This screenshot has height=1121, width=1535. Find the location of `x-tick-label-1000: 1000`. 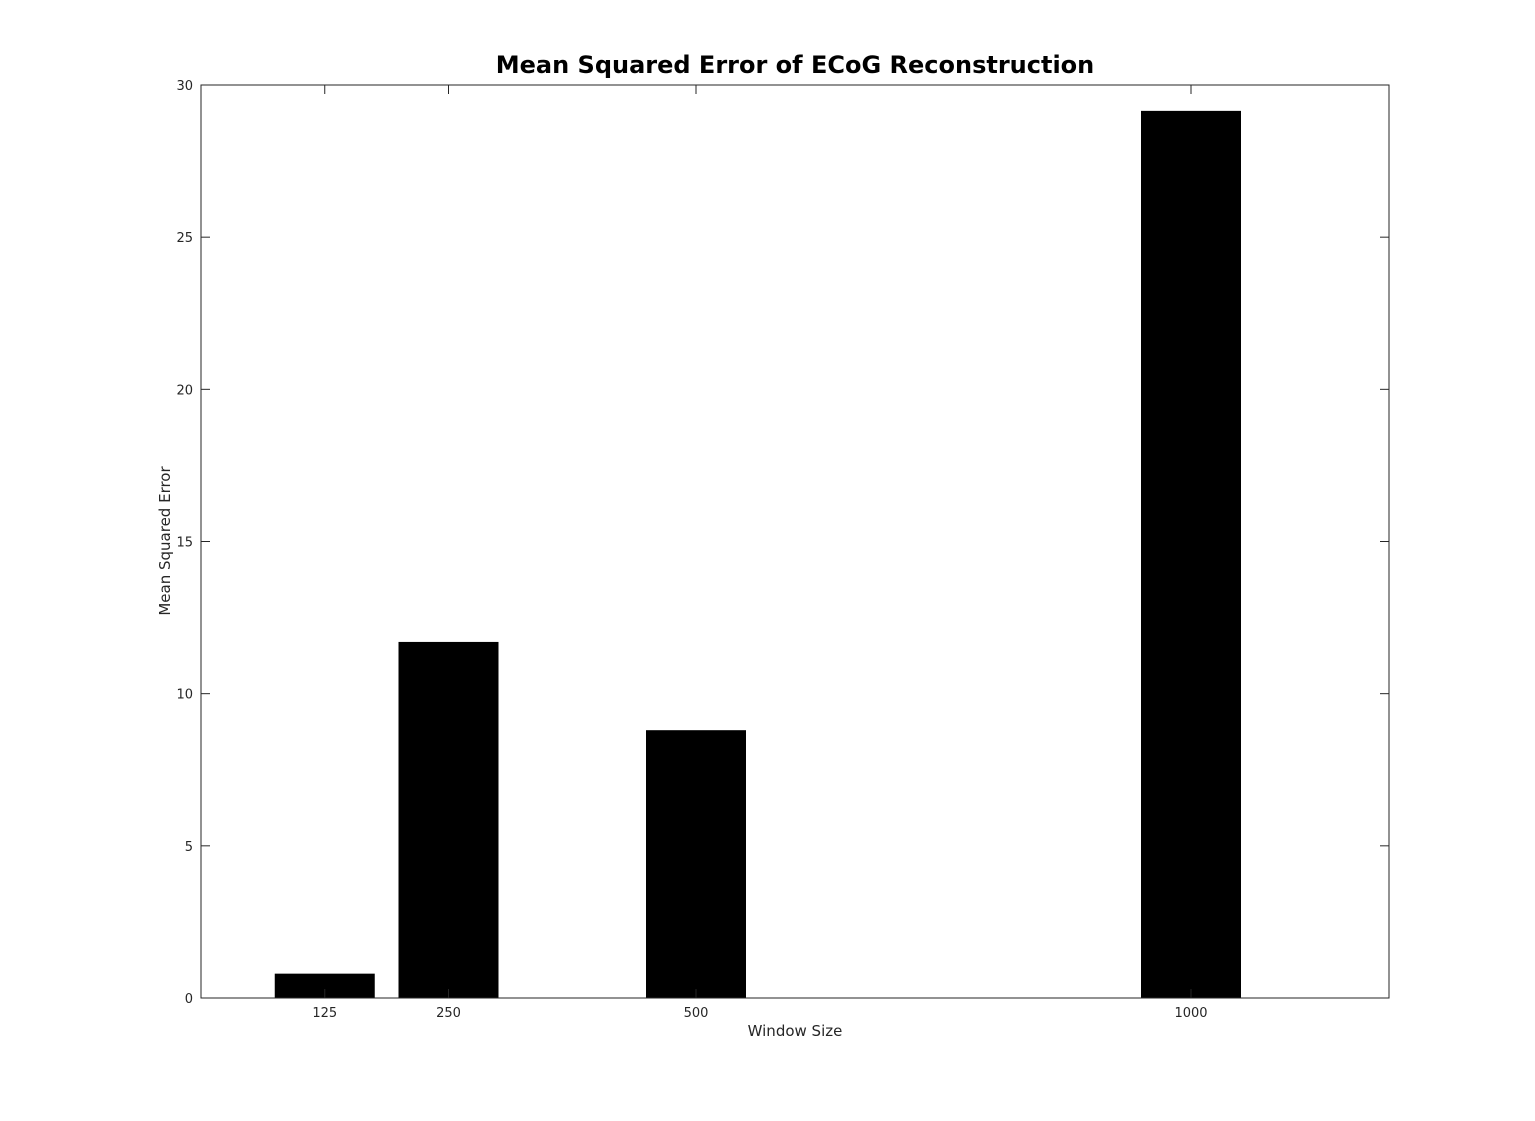

x-tick-label-1000: 1000 is located at coordinates (1190, 1013).